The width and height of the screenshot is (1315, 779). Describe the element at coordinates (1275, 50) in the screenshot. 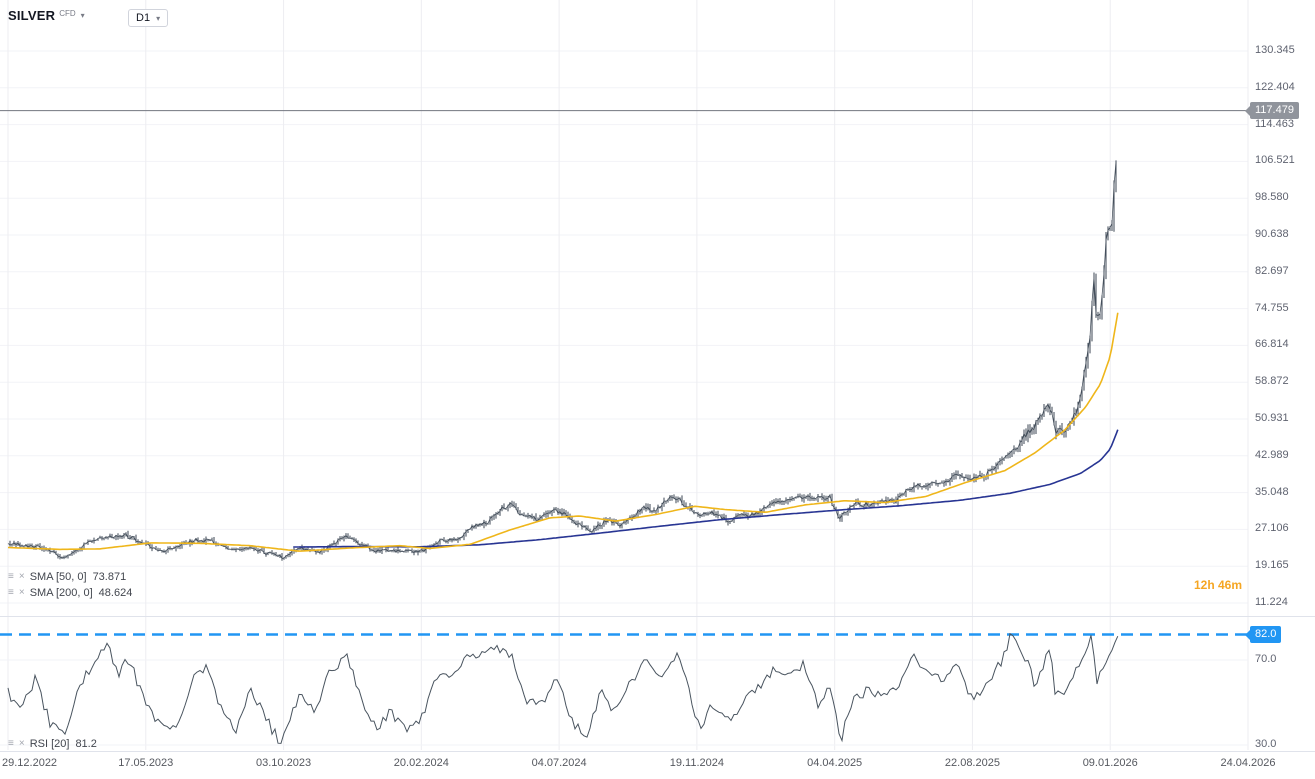

I see `price-tick-label: 130.345` at that location.